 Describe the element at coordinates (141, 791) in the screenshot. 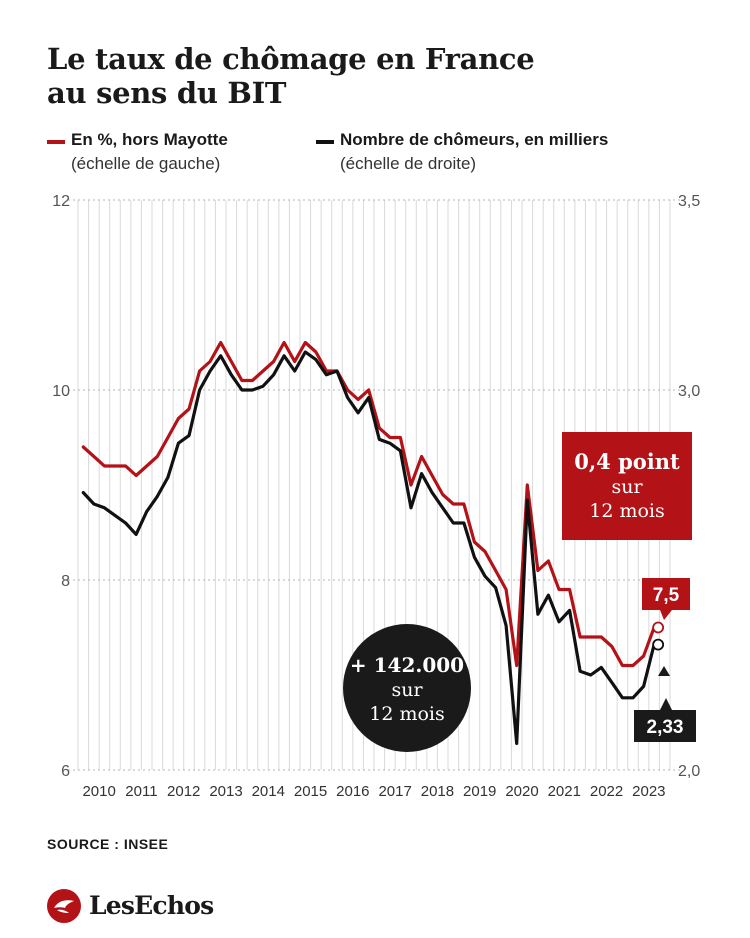

I see `x-tick-label: 2011` at that location.